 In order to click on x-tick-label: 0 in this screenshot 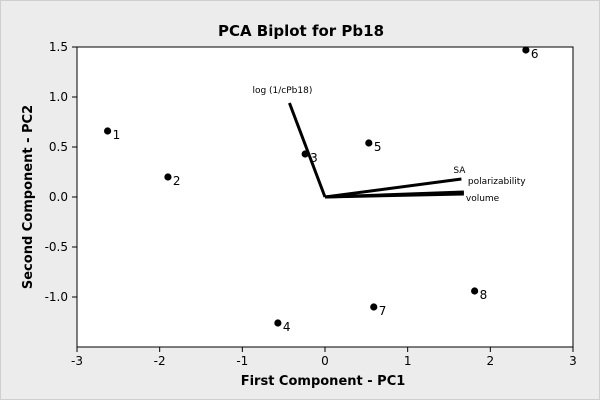, I will do `click(325, 361)`.